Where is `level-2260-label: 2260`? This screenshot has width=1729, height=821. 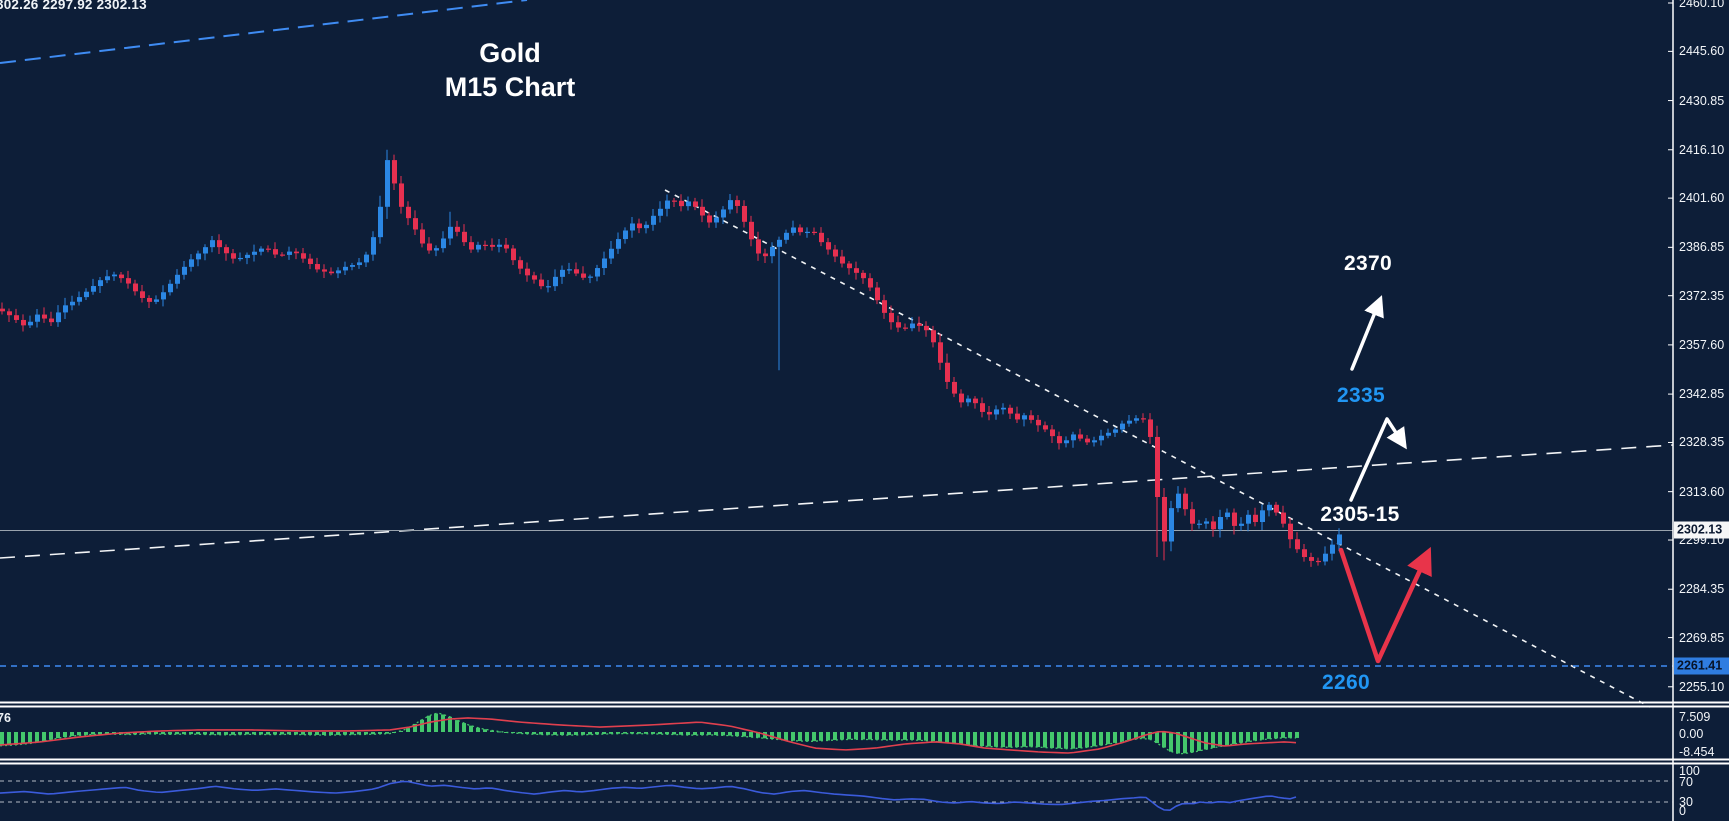 level-2260-label: 2260 is located at coordinates (1346, 682).